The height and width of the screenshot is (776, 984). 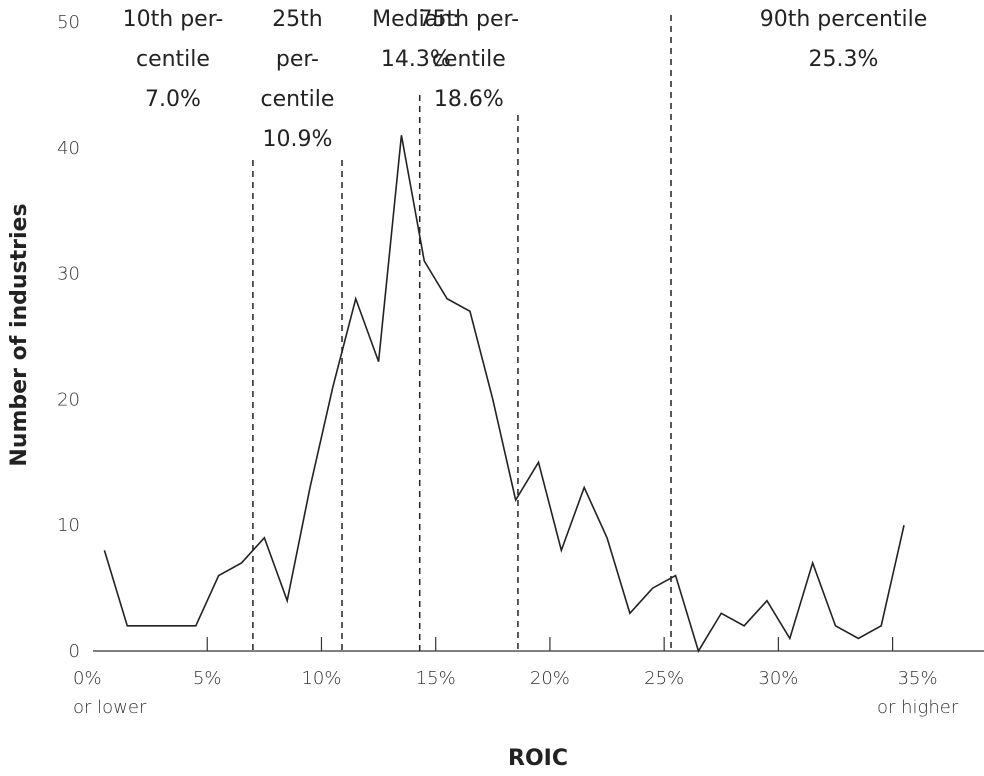 What do you see at coordinates (321, 678) in the screenshot?
I see `x-tick-label: 10%` at bounding box center [321, 678].